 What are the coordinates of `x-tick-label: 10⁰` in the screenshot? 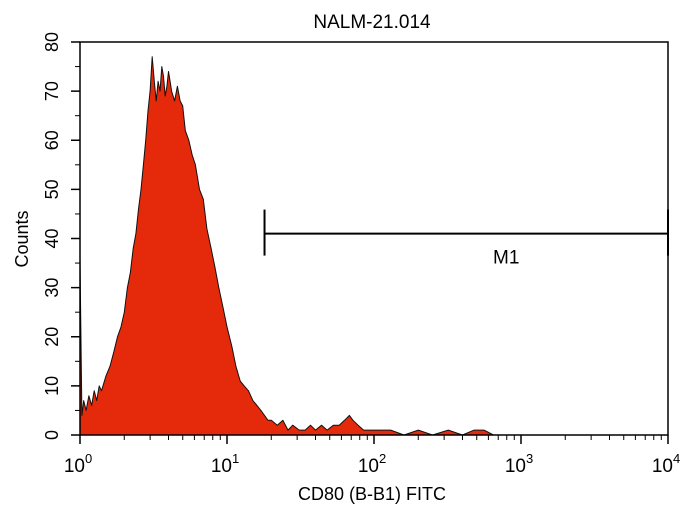 It's located at (78, 464).